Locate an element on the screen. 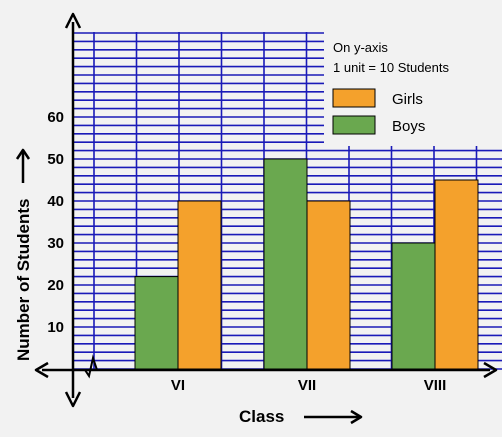 This screenshot has width=502, height=437. bar-boys-vi is located at coordinates (156, 323).